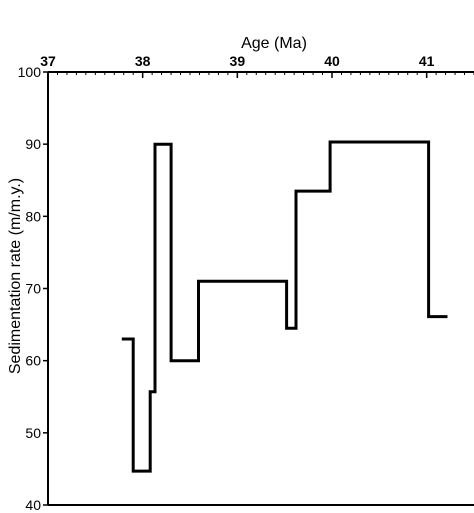 The image size is (474, 513). What do you see at coordinates (33, 216) in the screenshot?
I see `y-tick-label: 80` at bounding box center [33, 216].